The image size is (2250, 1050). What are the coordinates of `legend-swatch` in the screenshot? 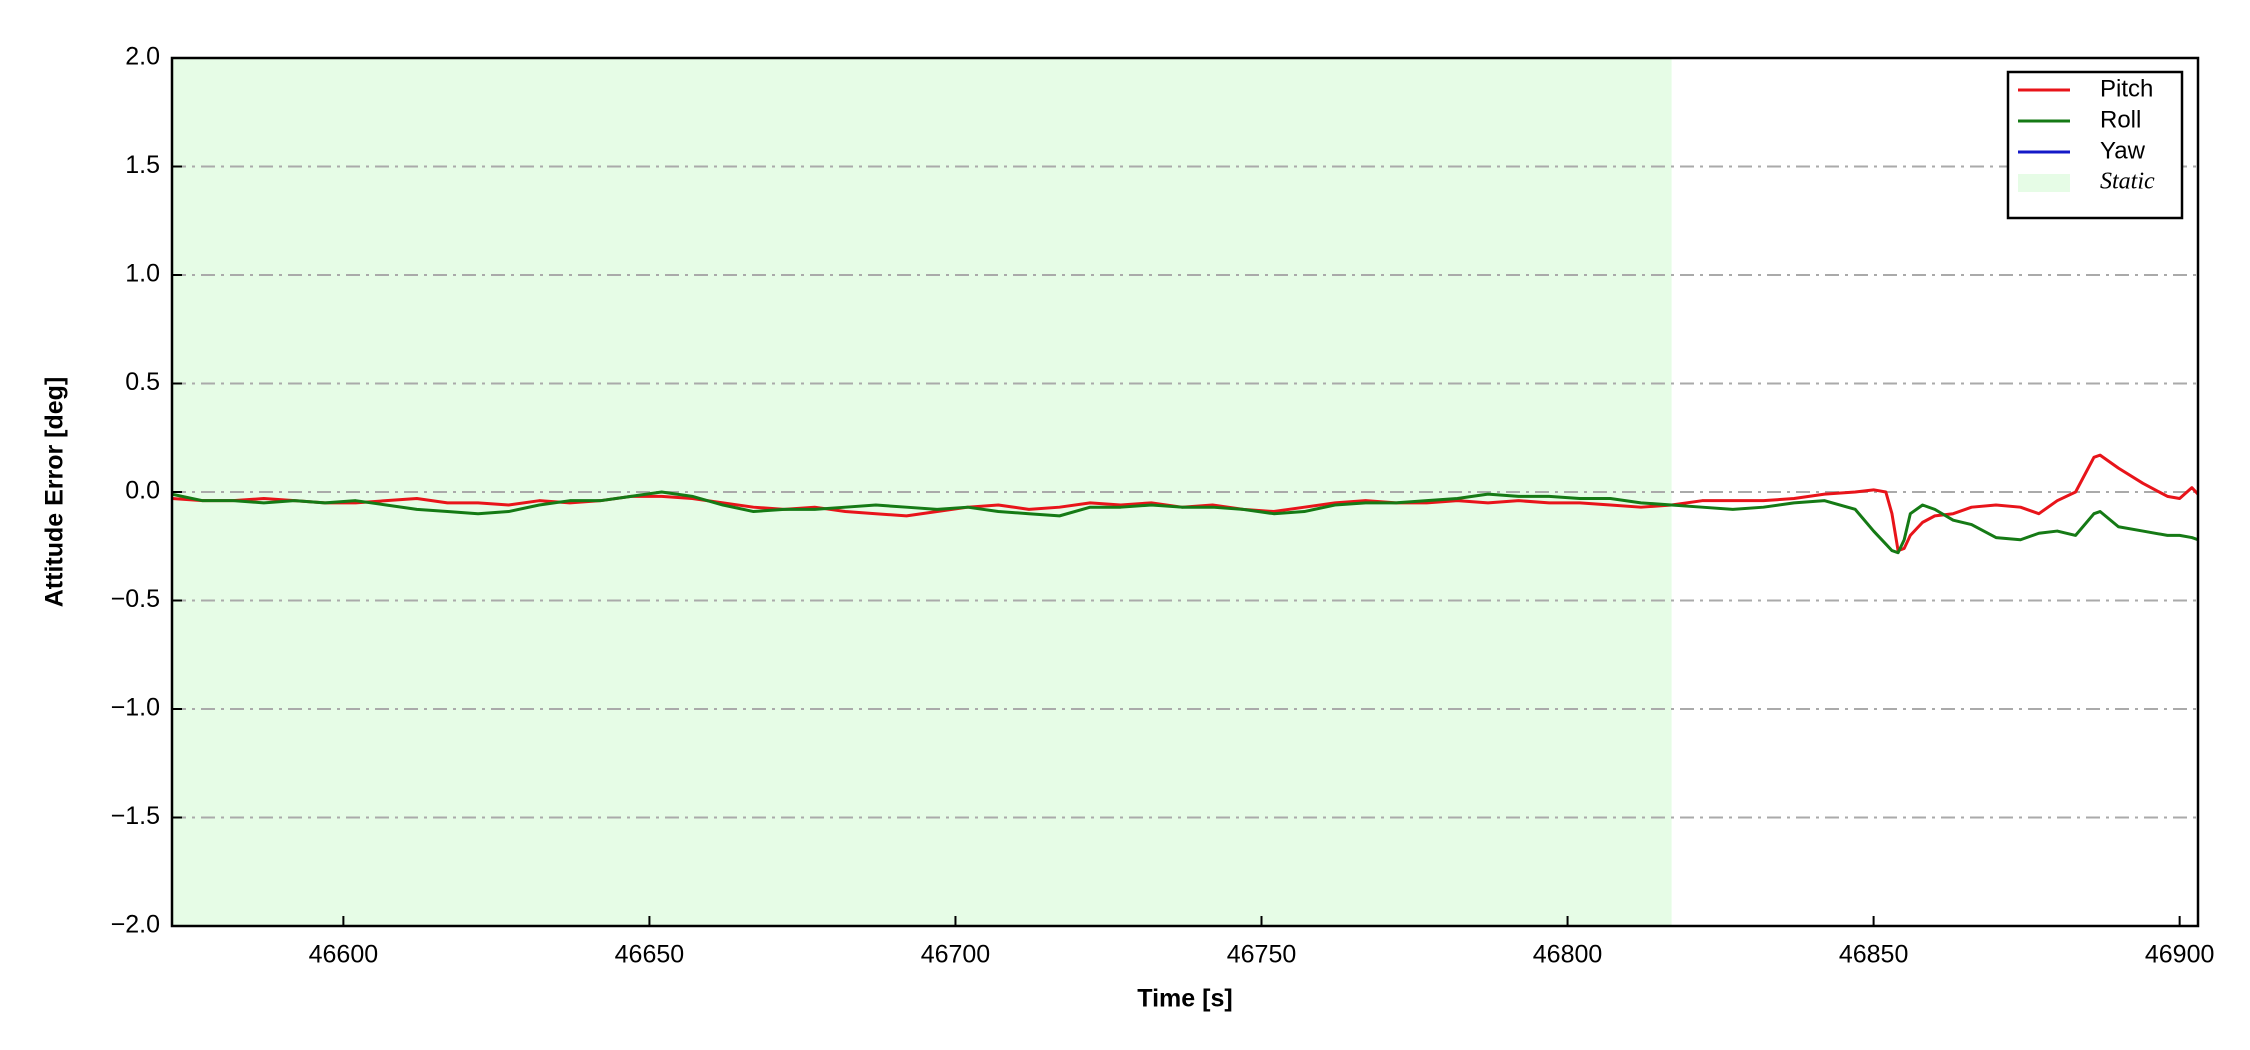 It's located at (2044, 183).